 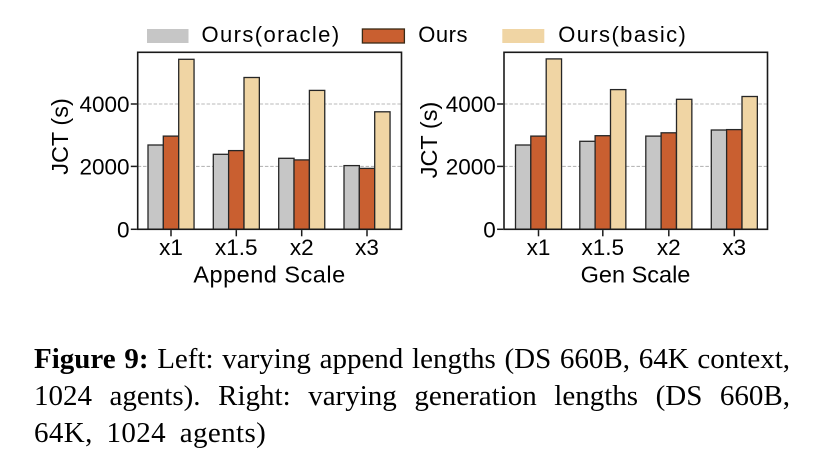 What do you see at coordinates (443, 34) in the screenshot?
I see `svg-text: Ours` at bounding box center [443, 34].